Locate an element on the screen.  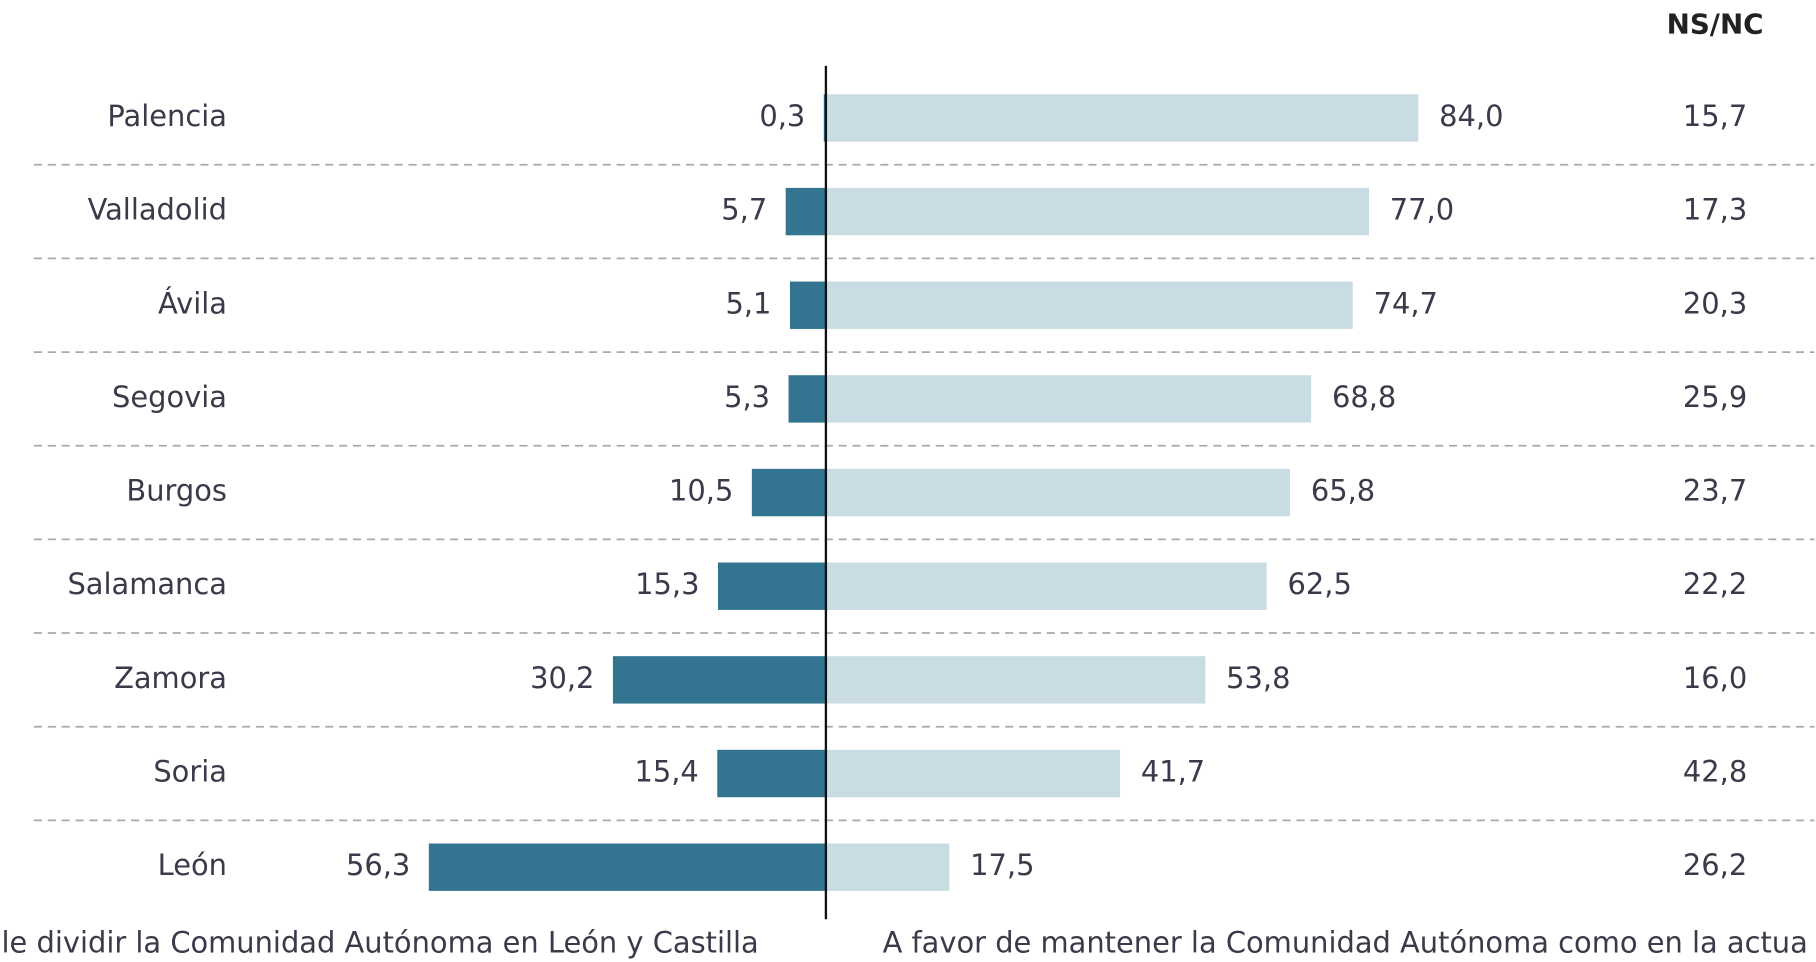
nsnc-value: 25,9 is located at coordinates (1715, 397).